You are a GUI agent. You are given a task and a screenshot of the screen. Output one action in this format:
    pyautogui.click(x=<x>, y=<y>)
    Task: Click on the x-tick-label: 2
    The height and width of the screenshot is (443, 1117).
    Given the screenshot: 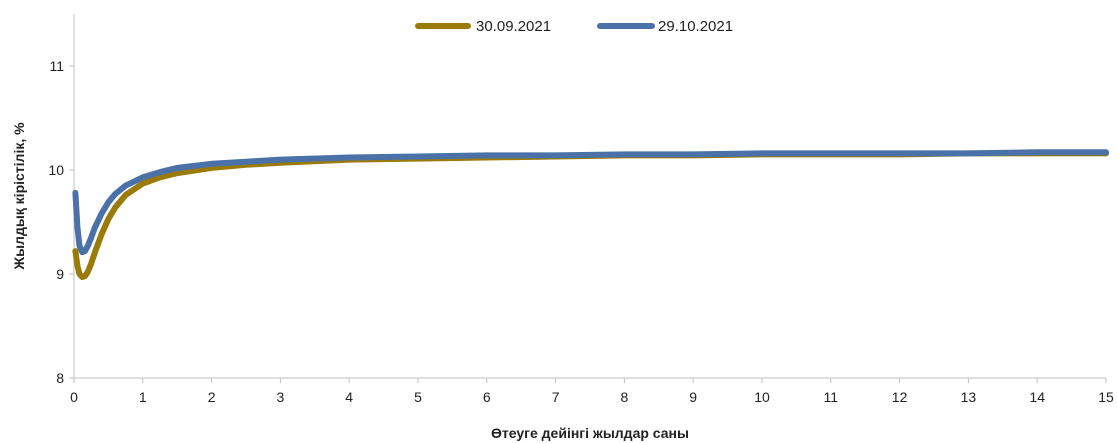 What is the action you would take?
    pyautogui.click(x=212, y=397)
    